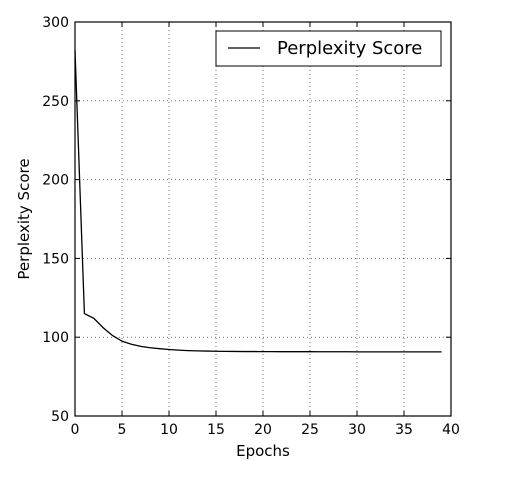 The height and width of the screenshot is (478, 511). What do you see at coordinates (24, 218) in the screenshot?
I see `y-axis-label: Perplexity Score` at bounding box center [24, 218].